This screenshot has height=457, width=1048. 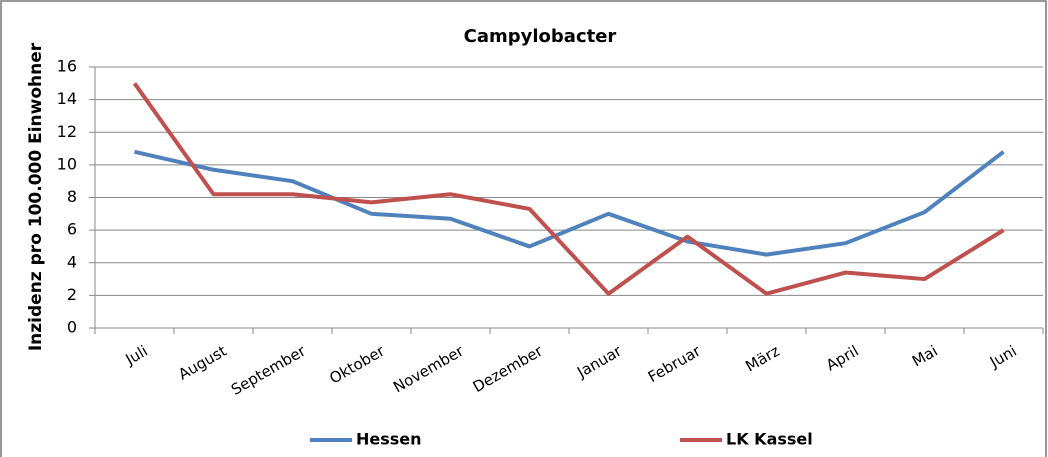 What do you see at coordinates (67, 131) in the screenshot?
I see `y-tick-label: 12` at bounding box center [67, 131].